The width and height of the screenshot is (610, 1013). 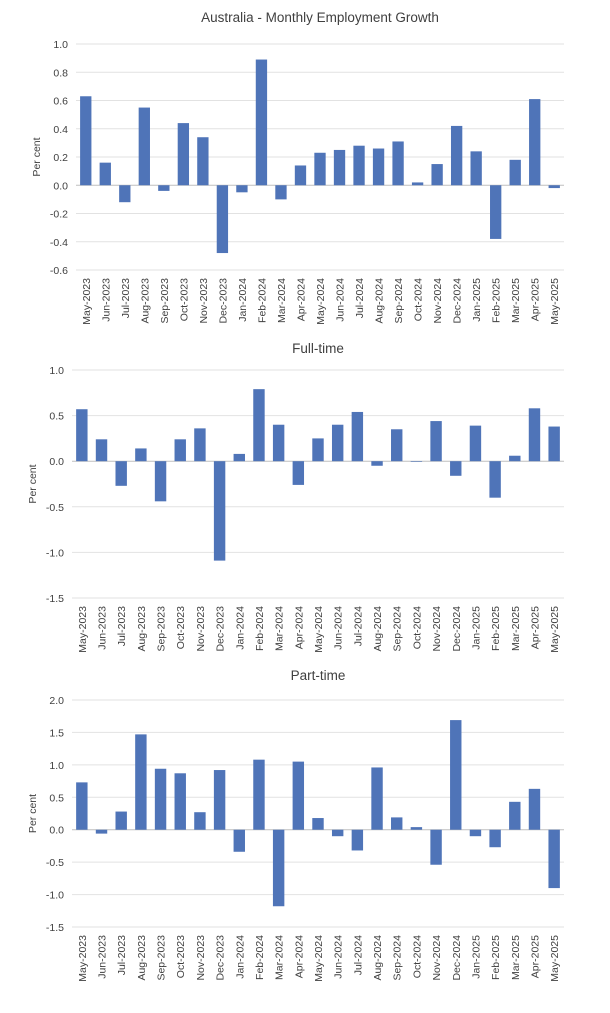 What do you see at coordinates (221, 958) in the screenshot?
I see `x-tick-label: Dec-2023` at bounding box center [221, 958].